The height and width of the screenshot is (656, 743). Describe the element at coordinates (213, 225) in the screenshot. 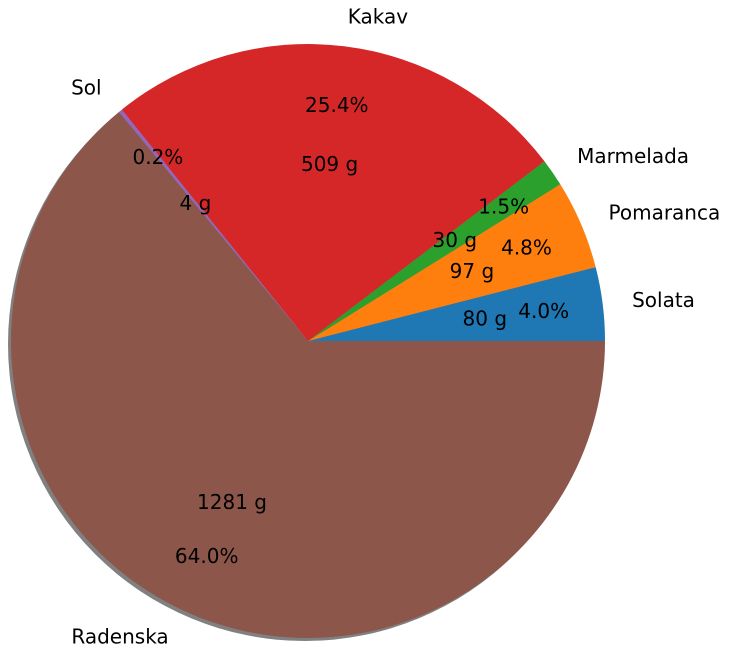

I see `pie-slice-sol` at that location.